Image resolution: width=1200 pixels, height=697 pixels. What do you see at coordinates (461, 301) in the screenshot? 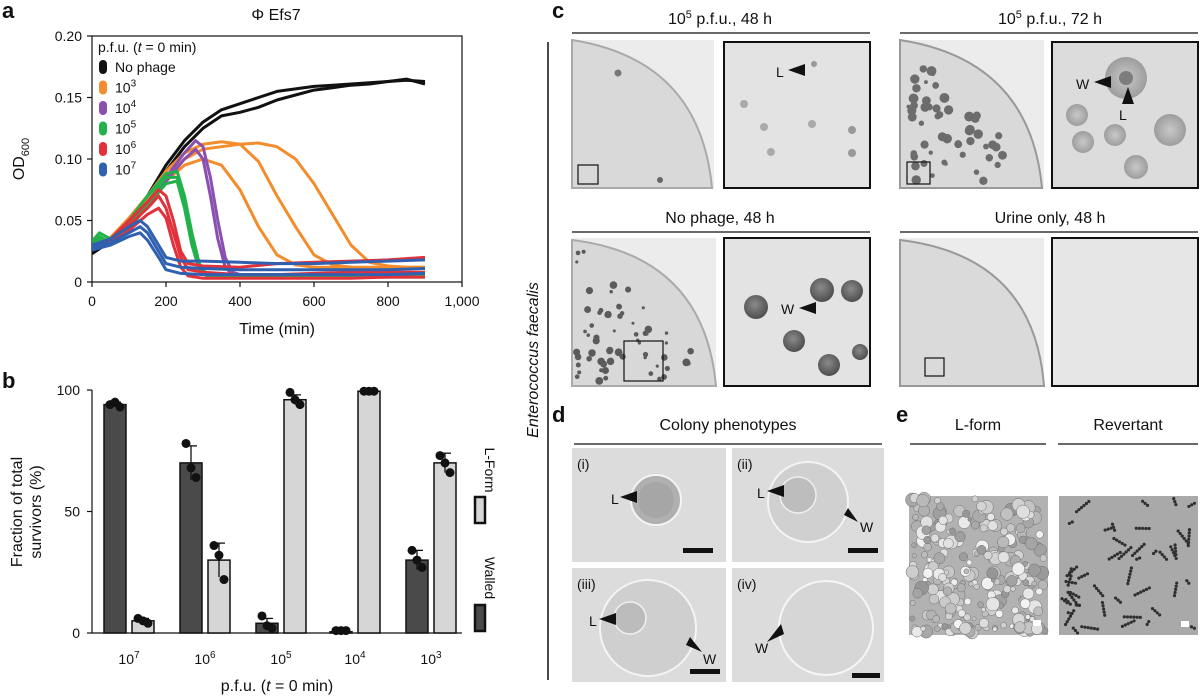
I see `x-tick-label: 1,000` at bounding box center [461, 301].